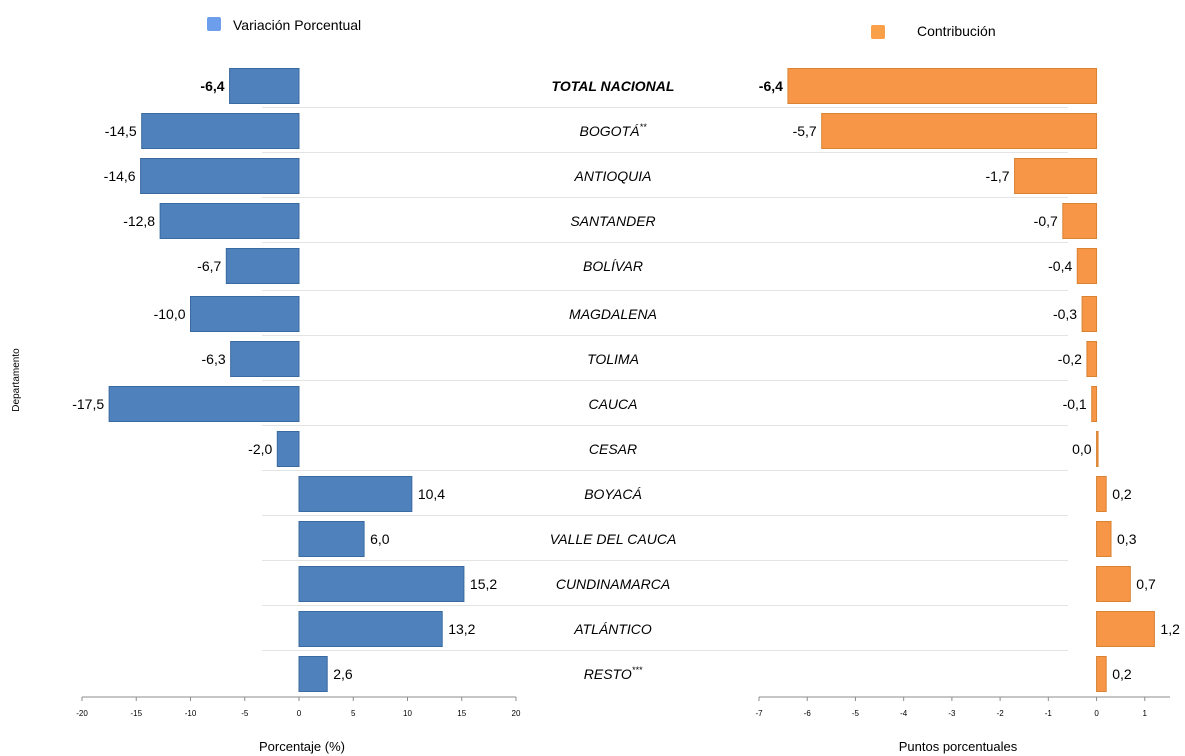  What do you see at coordinates (1170, 629) in the screenshot?
I see `contribucion-value-label: 1,2` at bounding box center [1170, 629].